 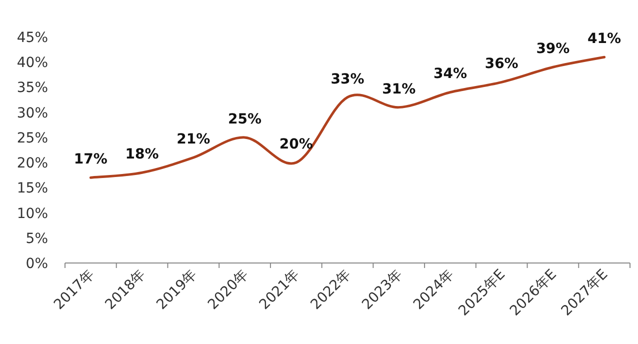 I want to click on data-label: 34%, so click(x=450, y=74).